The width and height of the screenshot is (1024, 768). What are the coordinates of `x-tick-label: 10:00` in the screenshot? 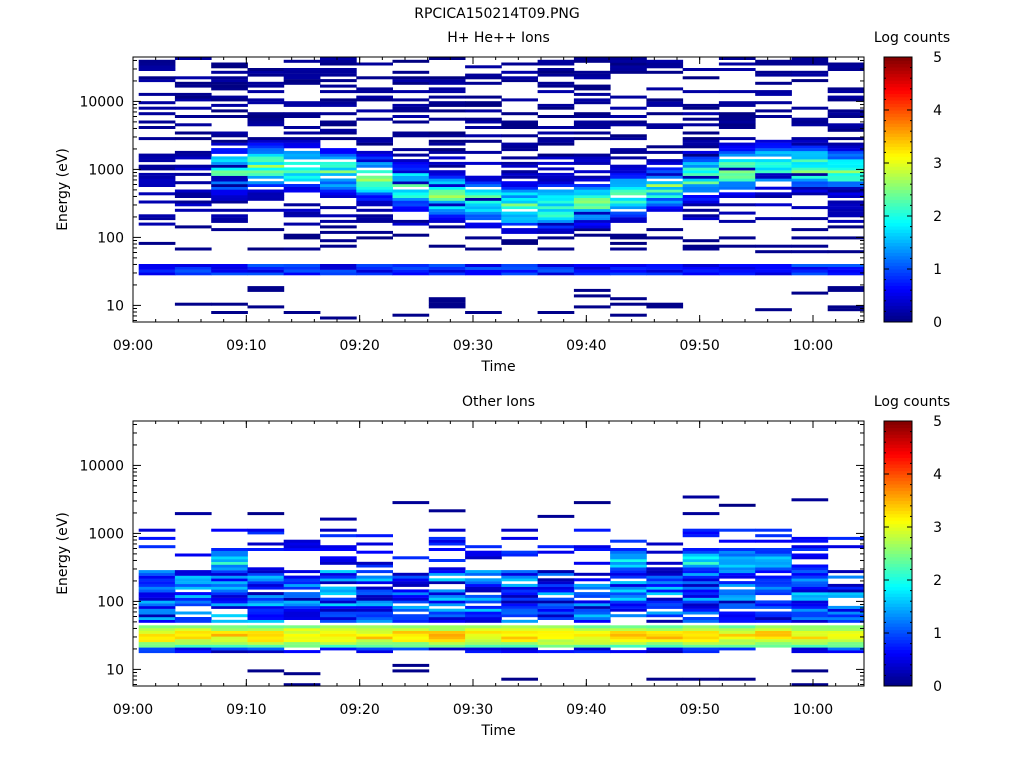 It's located at (813, 710).